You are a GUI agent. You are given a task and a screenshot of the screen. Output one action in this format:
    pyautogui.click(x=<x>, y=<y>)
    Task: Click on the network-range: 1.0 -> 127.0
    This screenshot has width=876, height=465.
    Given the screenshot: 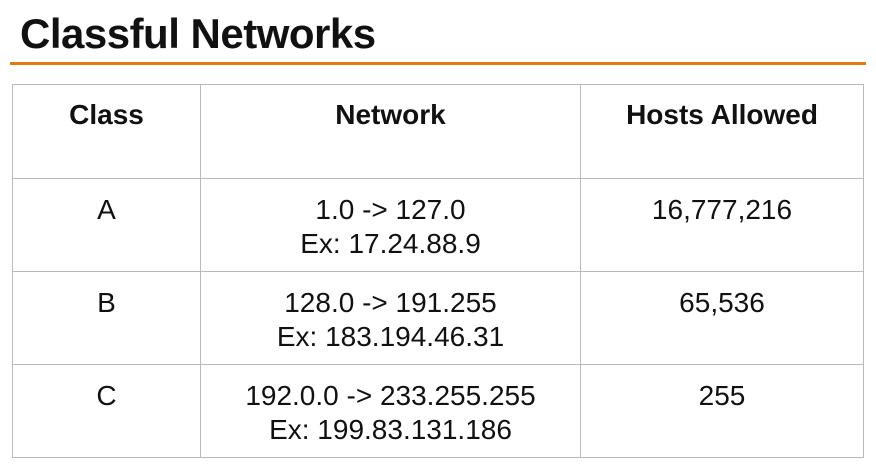 What is the action you would take?
    pyautogui.click(x=390, y=209)
    